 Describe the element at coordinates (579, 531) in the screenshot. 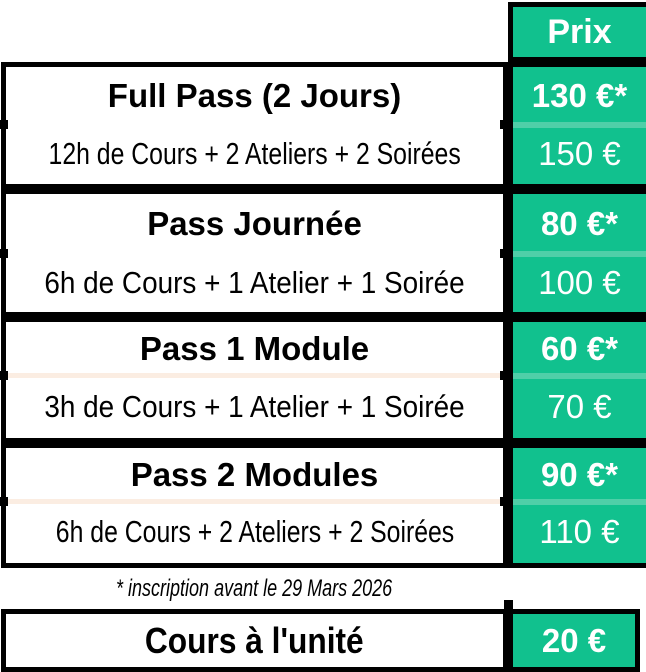

I see `regular-price: 110 €` at that location.